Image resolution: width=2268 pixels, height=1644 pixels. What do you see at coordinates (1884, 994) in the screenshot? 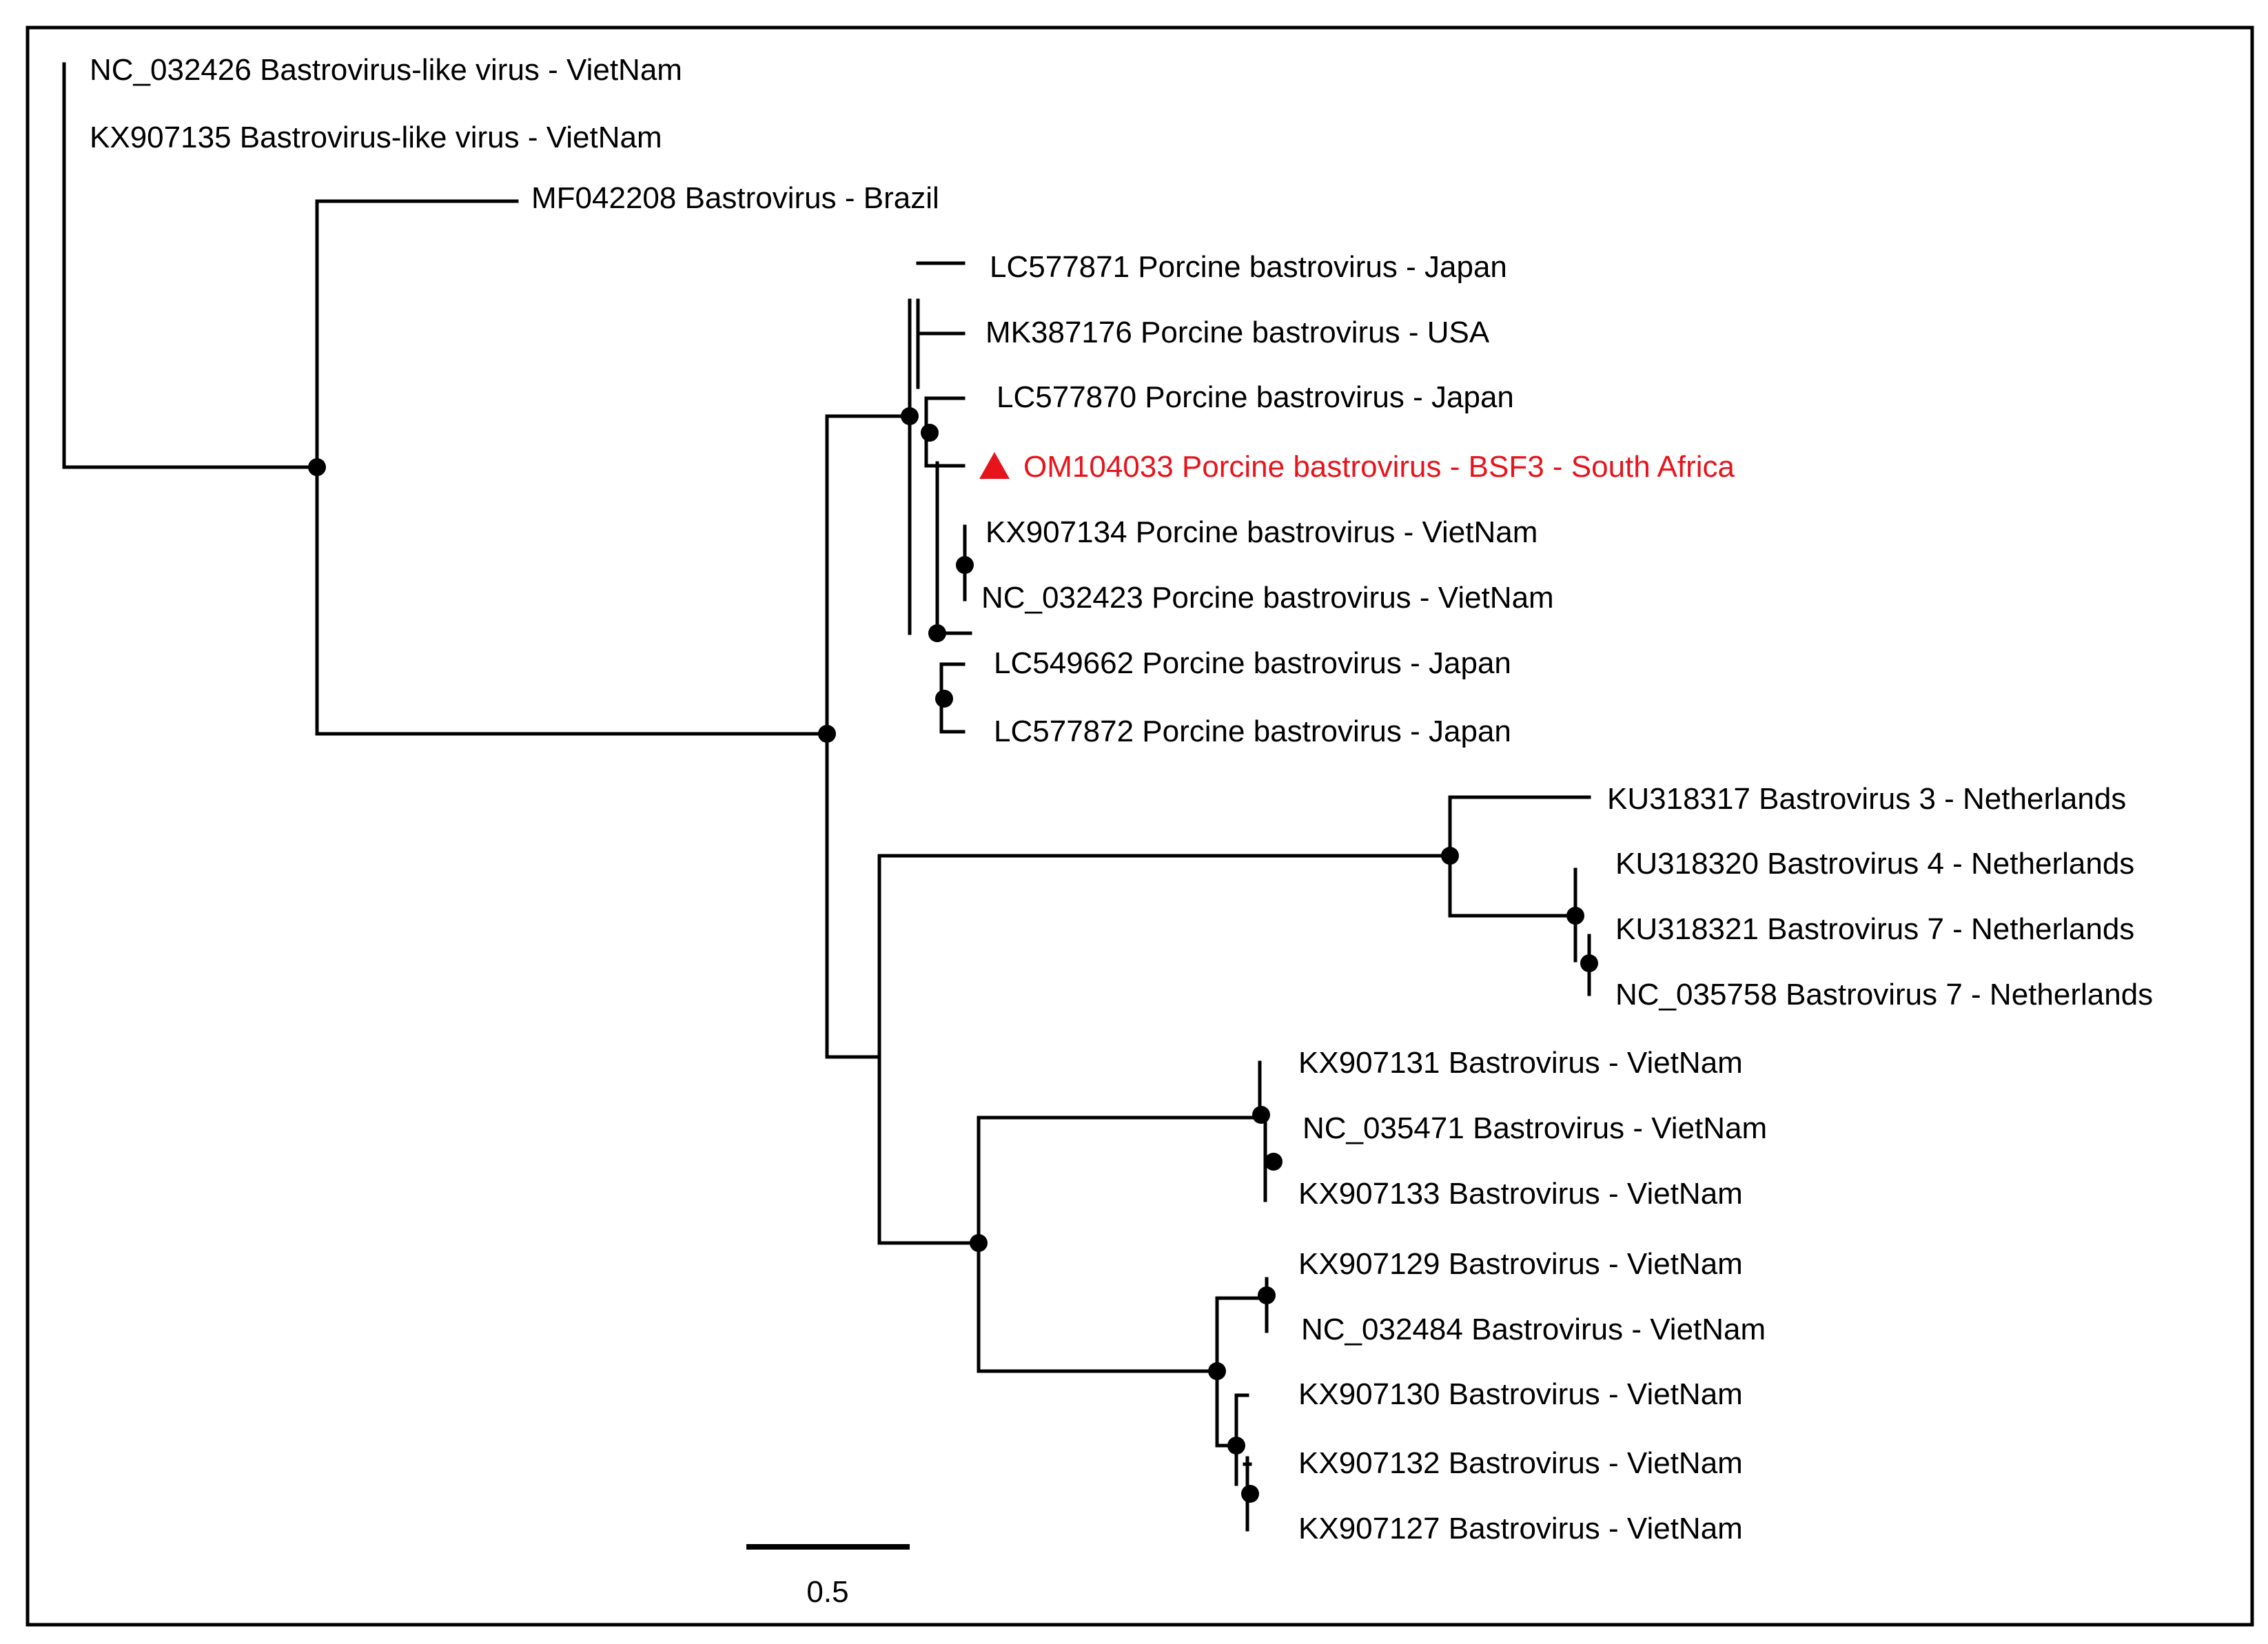
I see `taxon-label-t15: NC_035758 Bastrovirus 7 - Netherlands` at bounding box center [1884, 994].